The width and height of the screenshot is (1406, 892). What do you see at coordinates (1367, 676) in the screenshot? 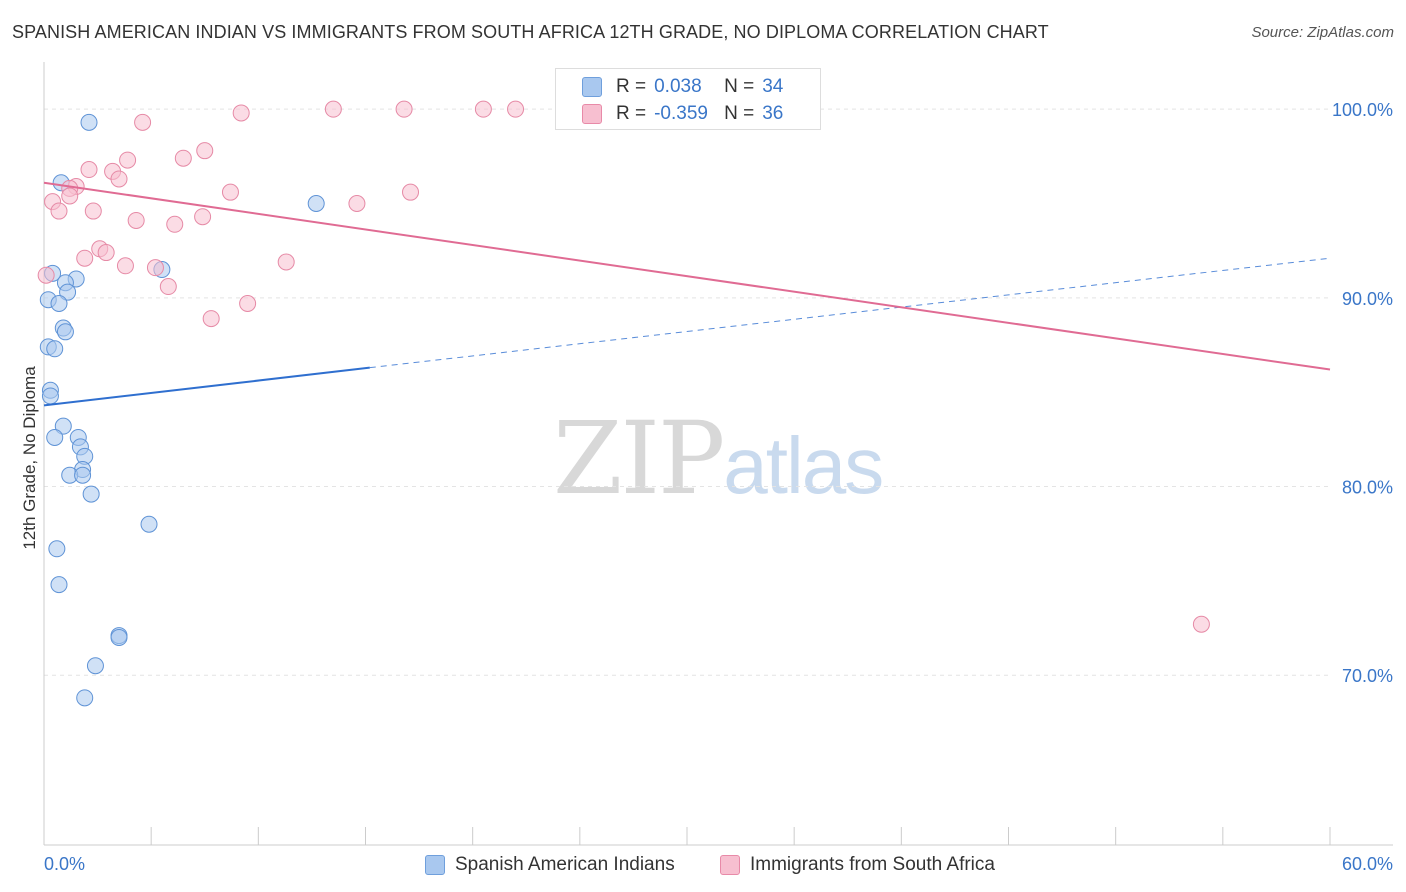
I see `y-tick-label: 70.0%` at bounding box center [1367, 676].